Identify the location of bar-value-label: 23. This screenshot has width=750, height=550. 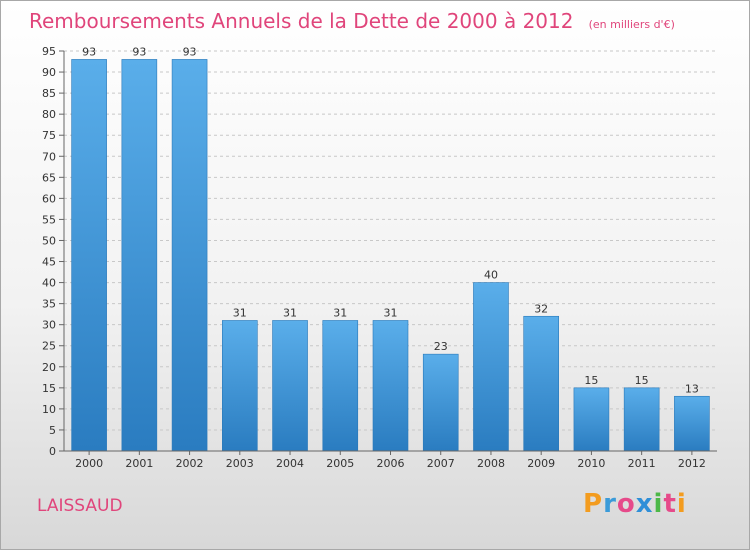
(441, 346).